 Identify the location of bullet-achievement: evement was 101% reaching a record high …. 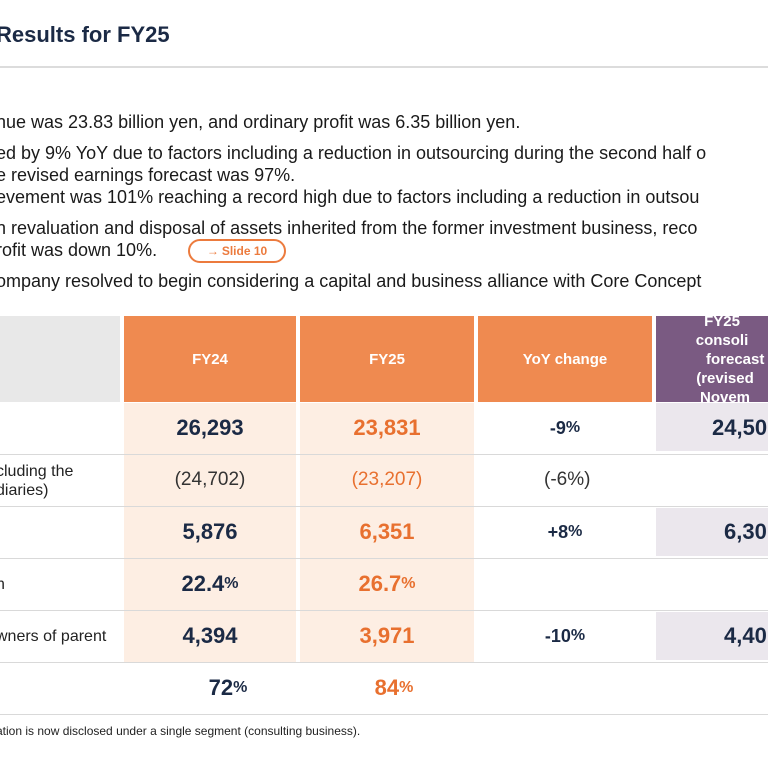
(350, 197).